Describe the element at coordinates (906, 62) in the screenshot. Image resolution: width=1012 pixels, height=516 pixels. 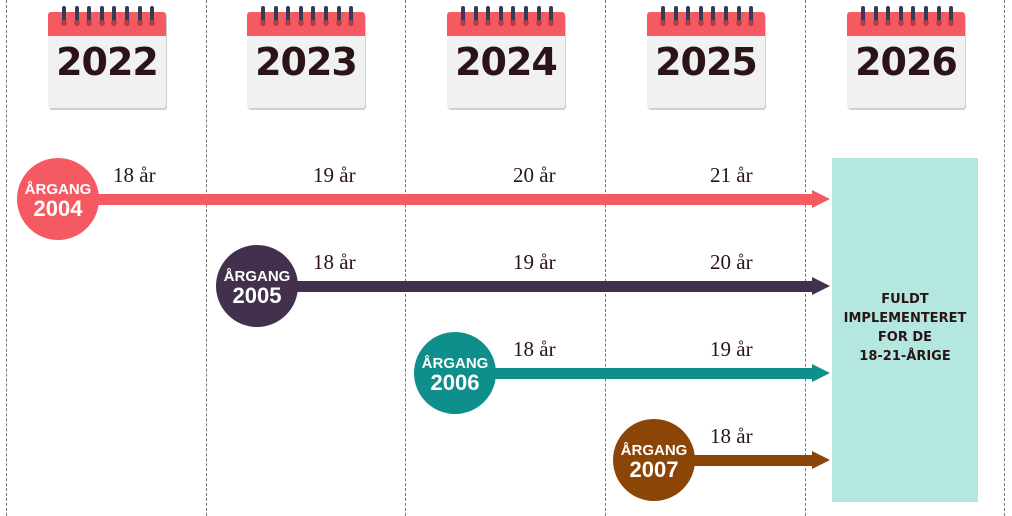
I see `calendar-year: 2026` at that location.